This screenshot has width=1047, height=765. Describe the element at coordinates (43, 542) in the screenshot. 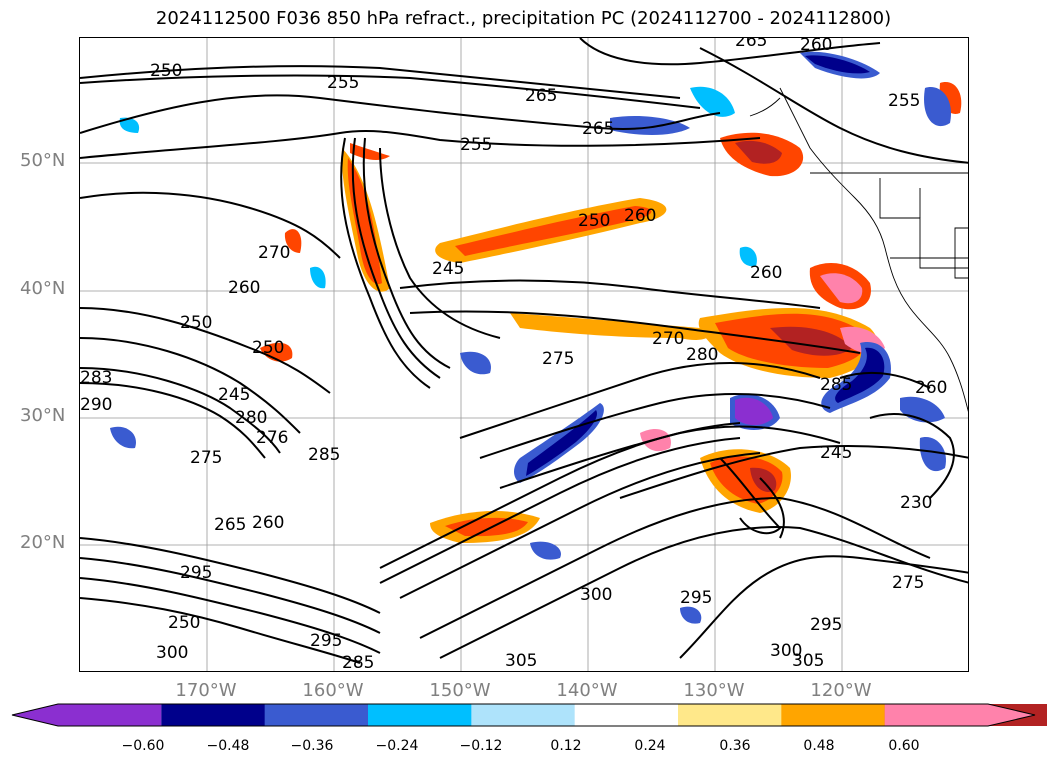

I see `lat-label-20n: 20°N` at that location.